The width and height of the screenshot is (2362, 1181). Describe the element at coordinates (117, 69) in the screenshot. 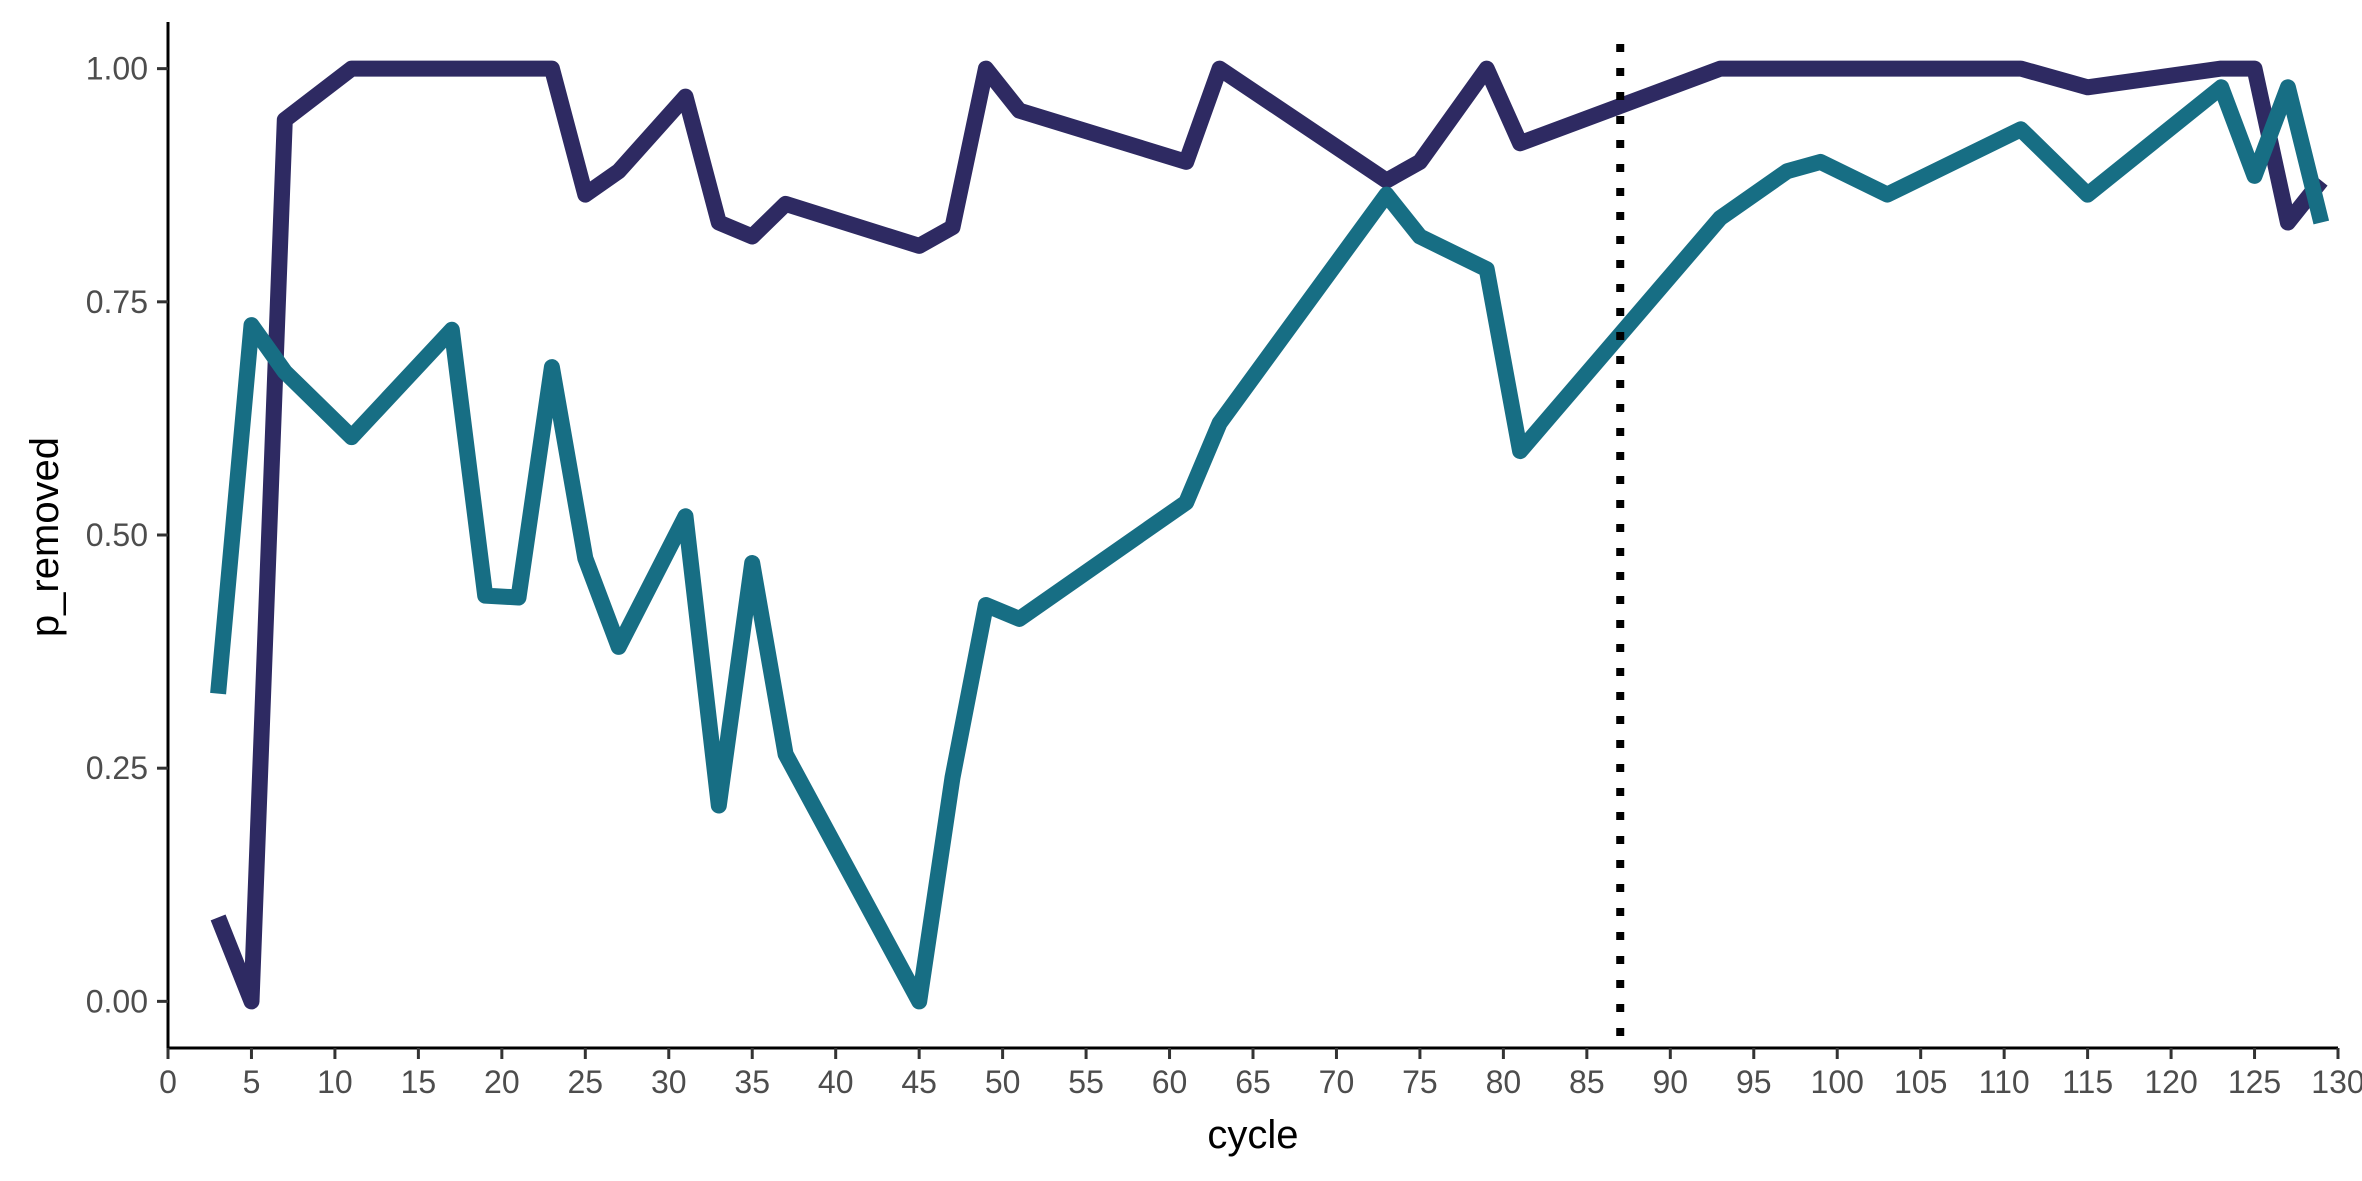

I see `y-tick-label: 1.00` at that location.